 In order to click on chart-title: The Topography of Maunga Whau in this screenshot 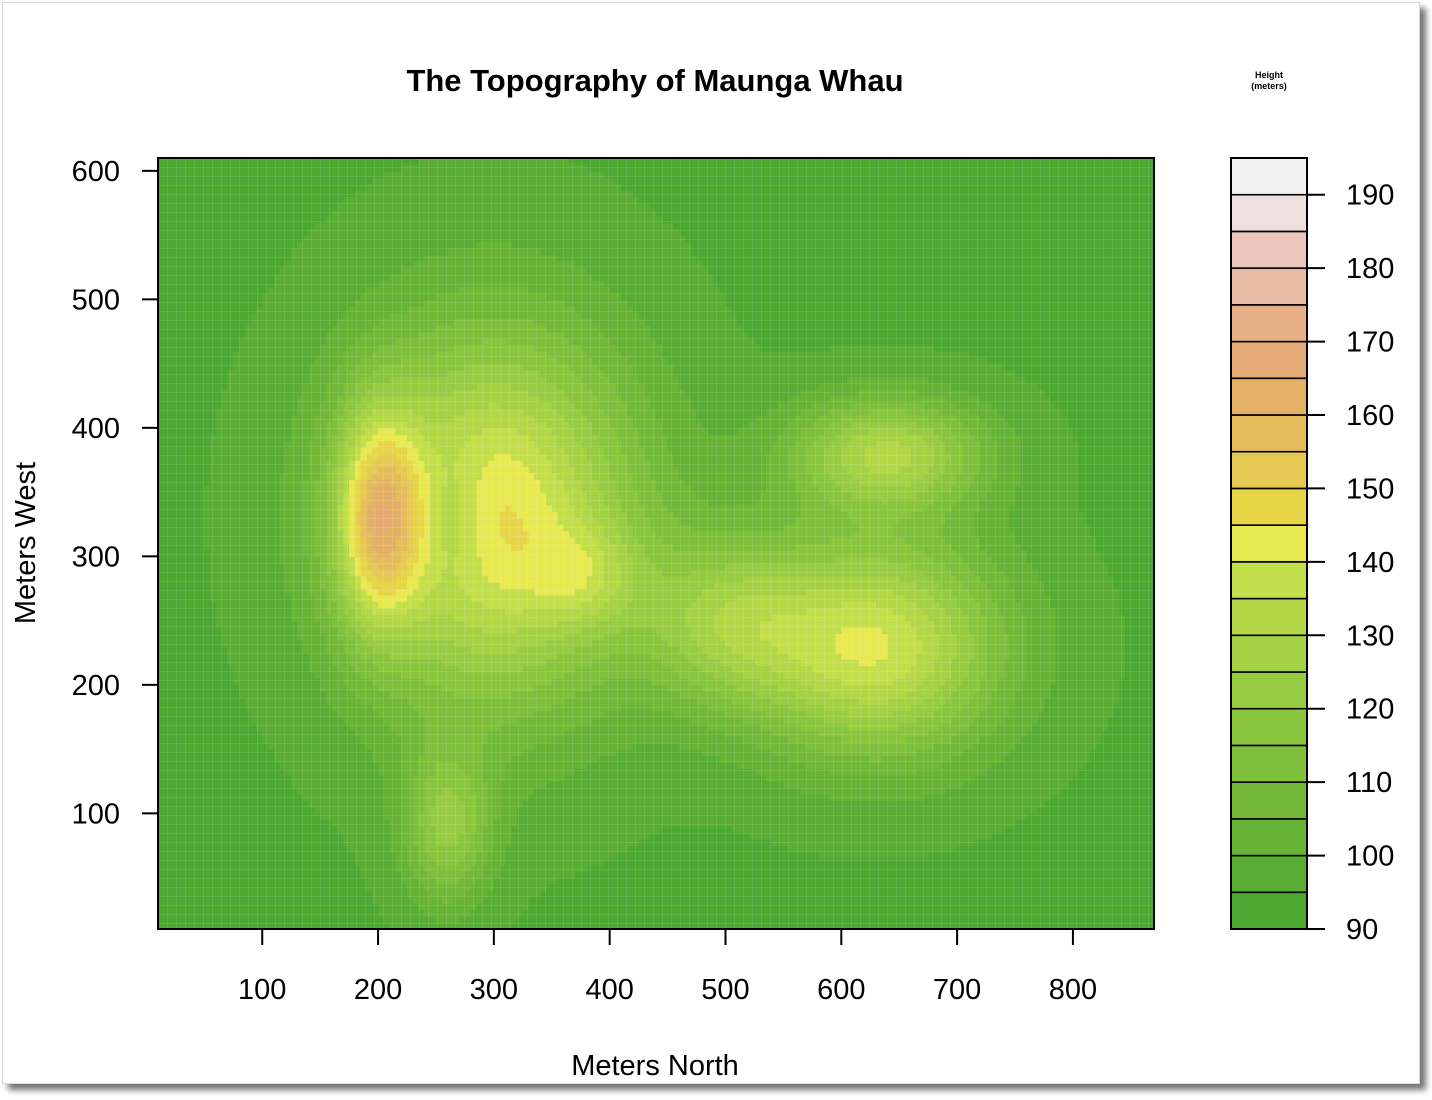, I will do `click(654, 80)`.